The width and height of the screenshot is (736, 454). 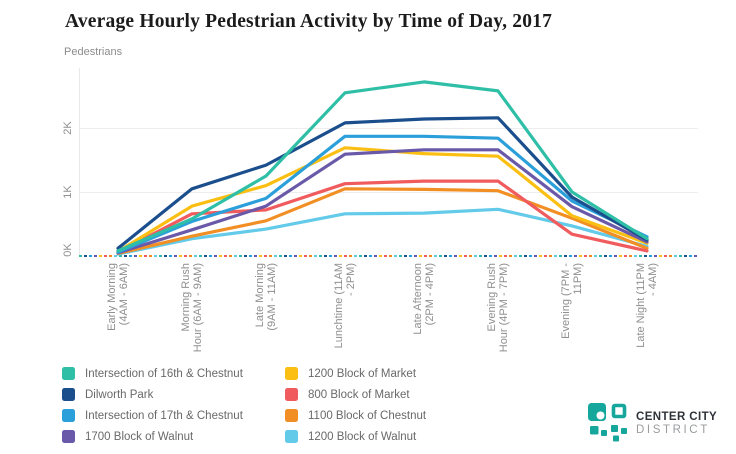 I want to click on legend-item-intersection-of-17th-chestnut: Intersection of 17th & Chestnut, so click(x=152, y=415).